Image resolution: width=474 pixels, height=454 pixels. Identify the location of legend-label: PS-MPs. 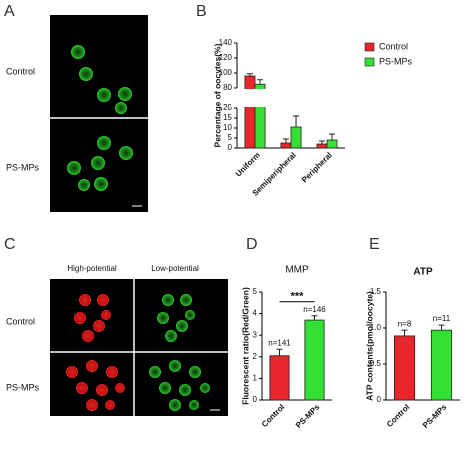
(396, 61).